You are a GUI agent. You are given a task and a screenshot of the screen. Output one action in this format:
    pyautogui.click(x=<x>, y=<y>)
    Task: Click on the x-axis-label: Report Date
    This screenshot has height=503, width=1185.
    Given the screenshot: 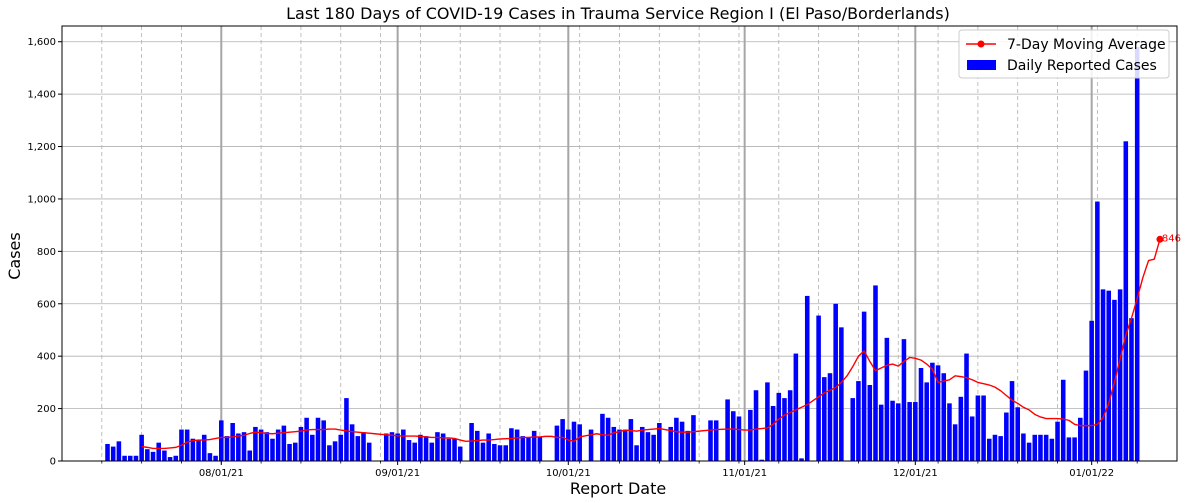 What is the action you would take?
    pyautogui.click(x=618, y=488)
    